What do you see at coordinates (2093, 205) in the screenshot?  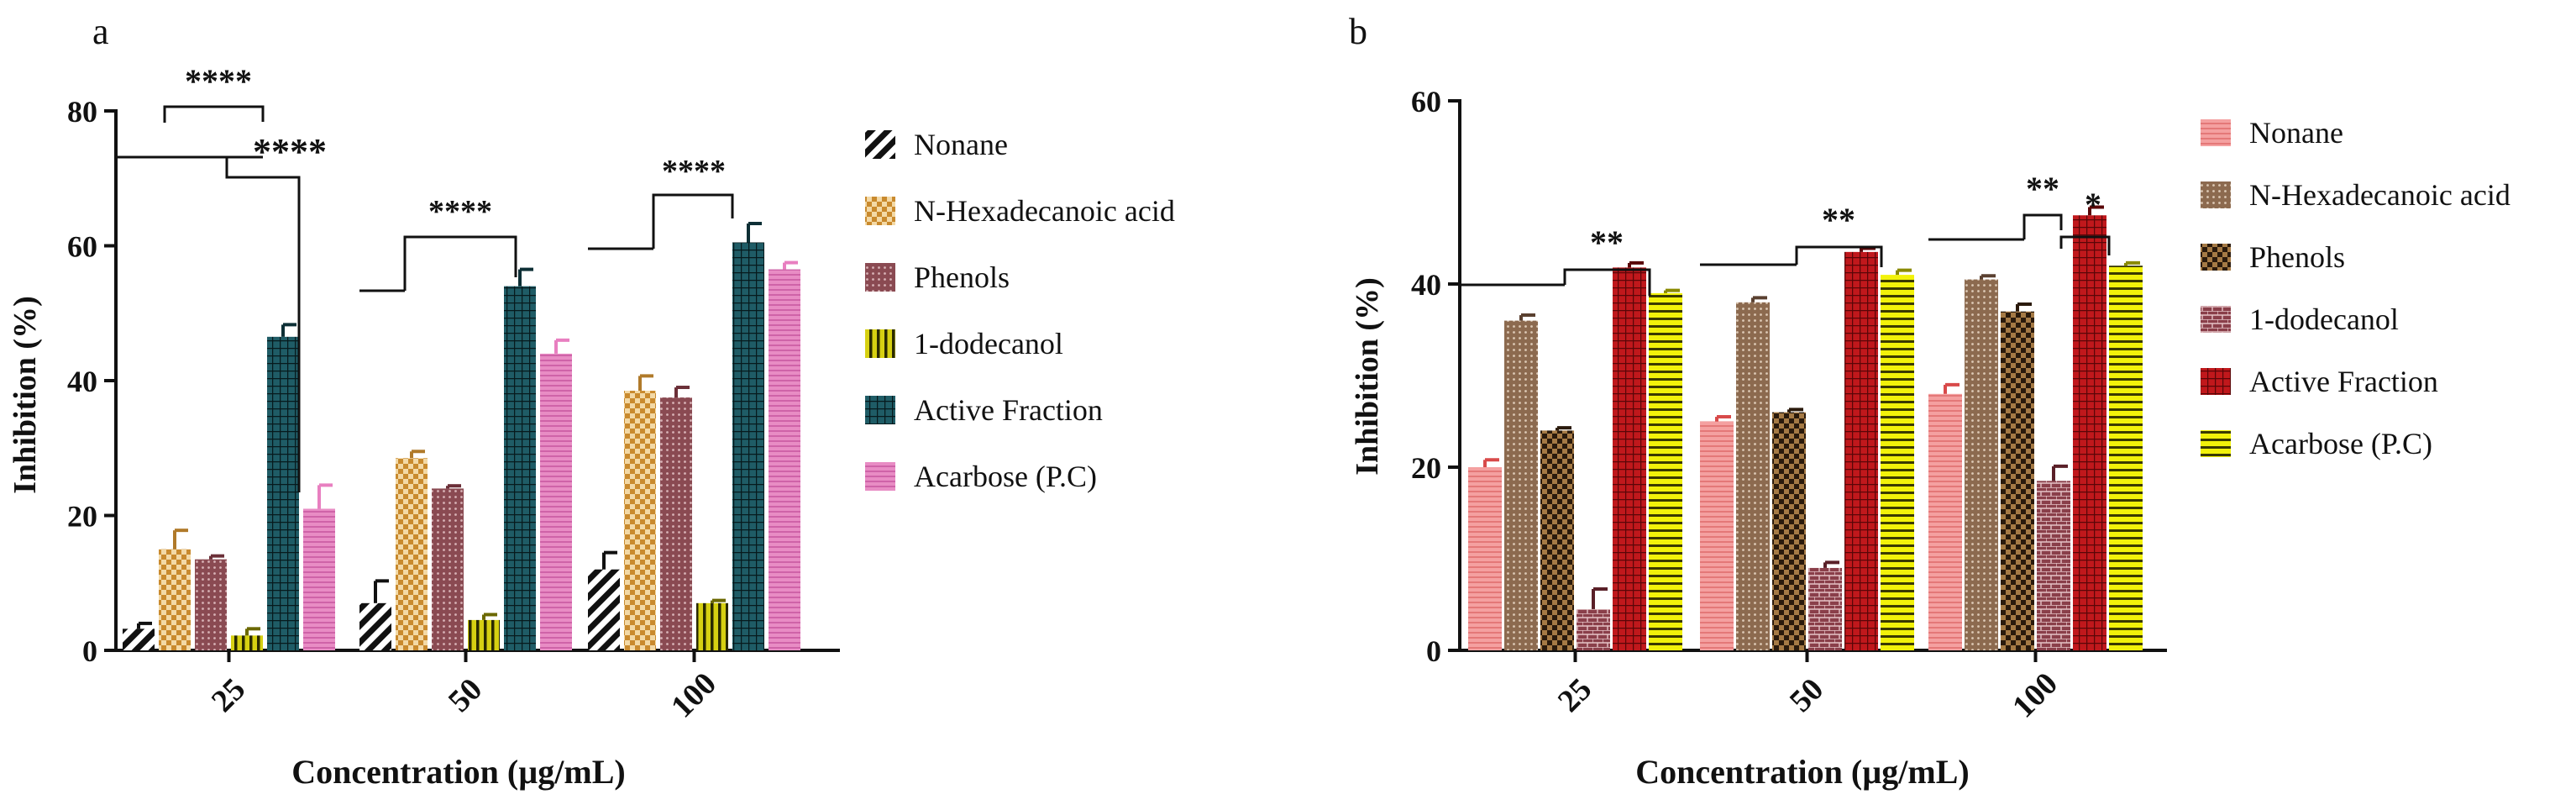 I see `significance-label: *` at bounding box center [2093, 205].